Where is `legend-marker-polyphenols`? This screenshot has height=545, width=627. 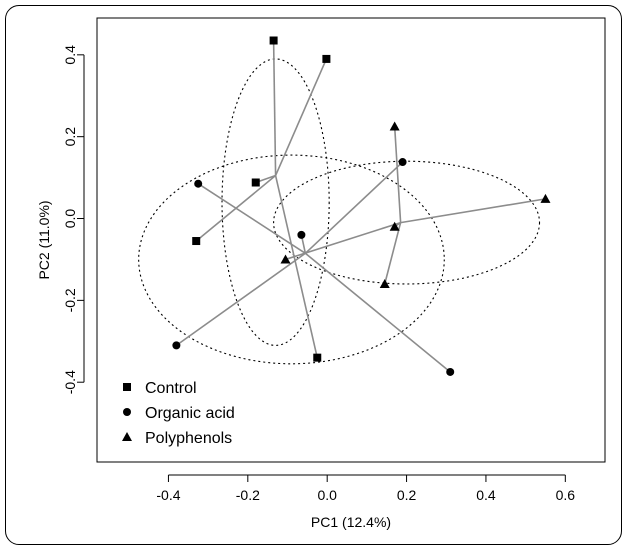
legend-marker-polyphenols is located at coordinates (127, 436).